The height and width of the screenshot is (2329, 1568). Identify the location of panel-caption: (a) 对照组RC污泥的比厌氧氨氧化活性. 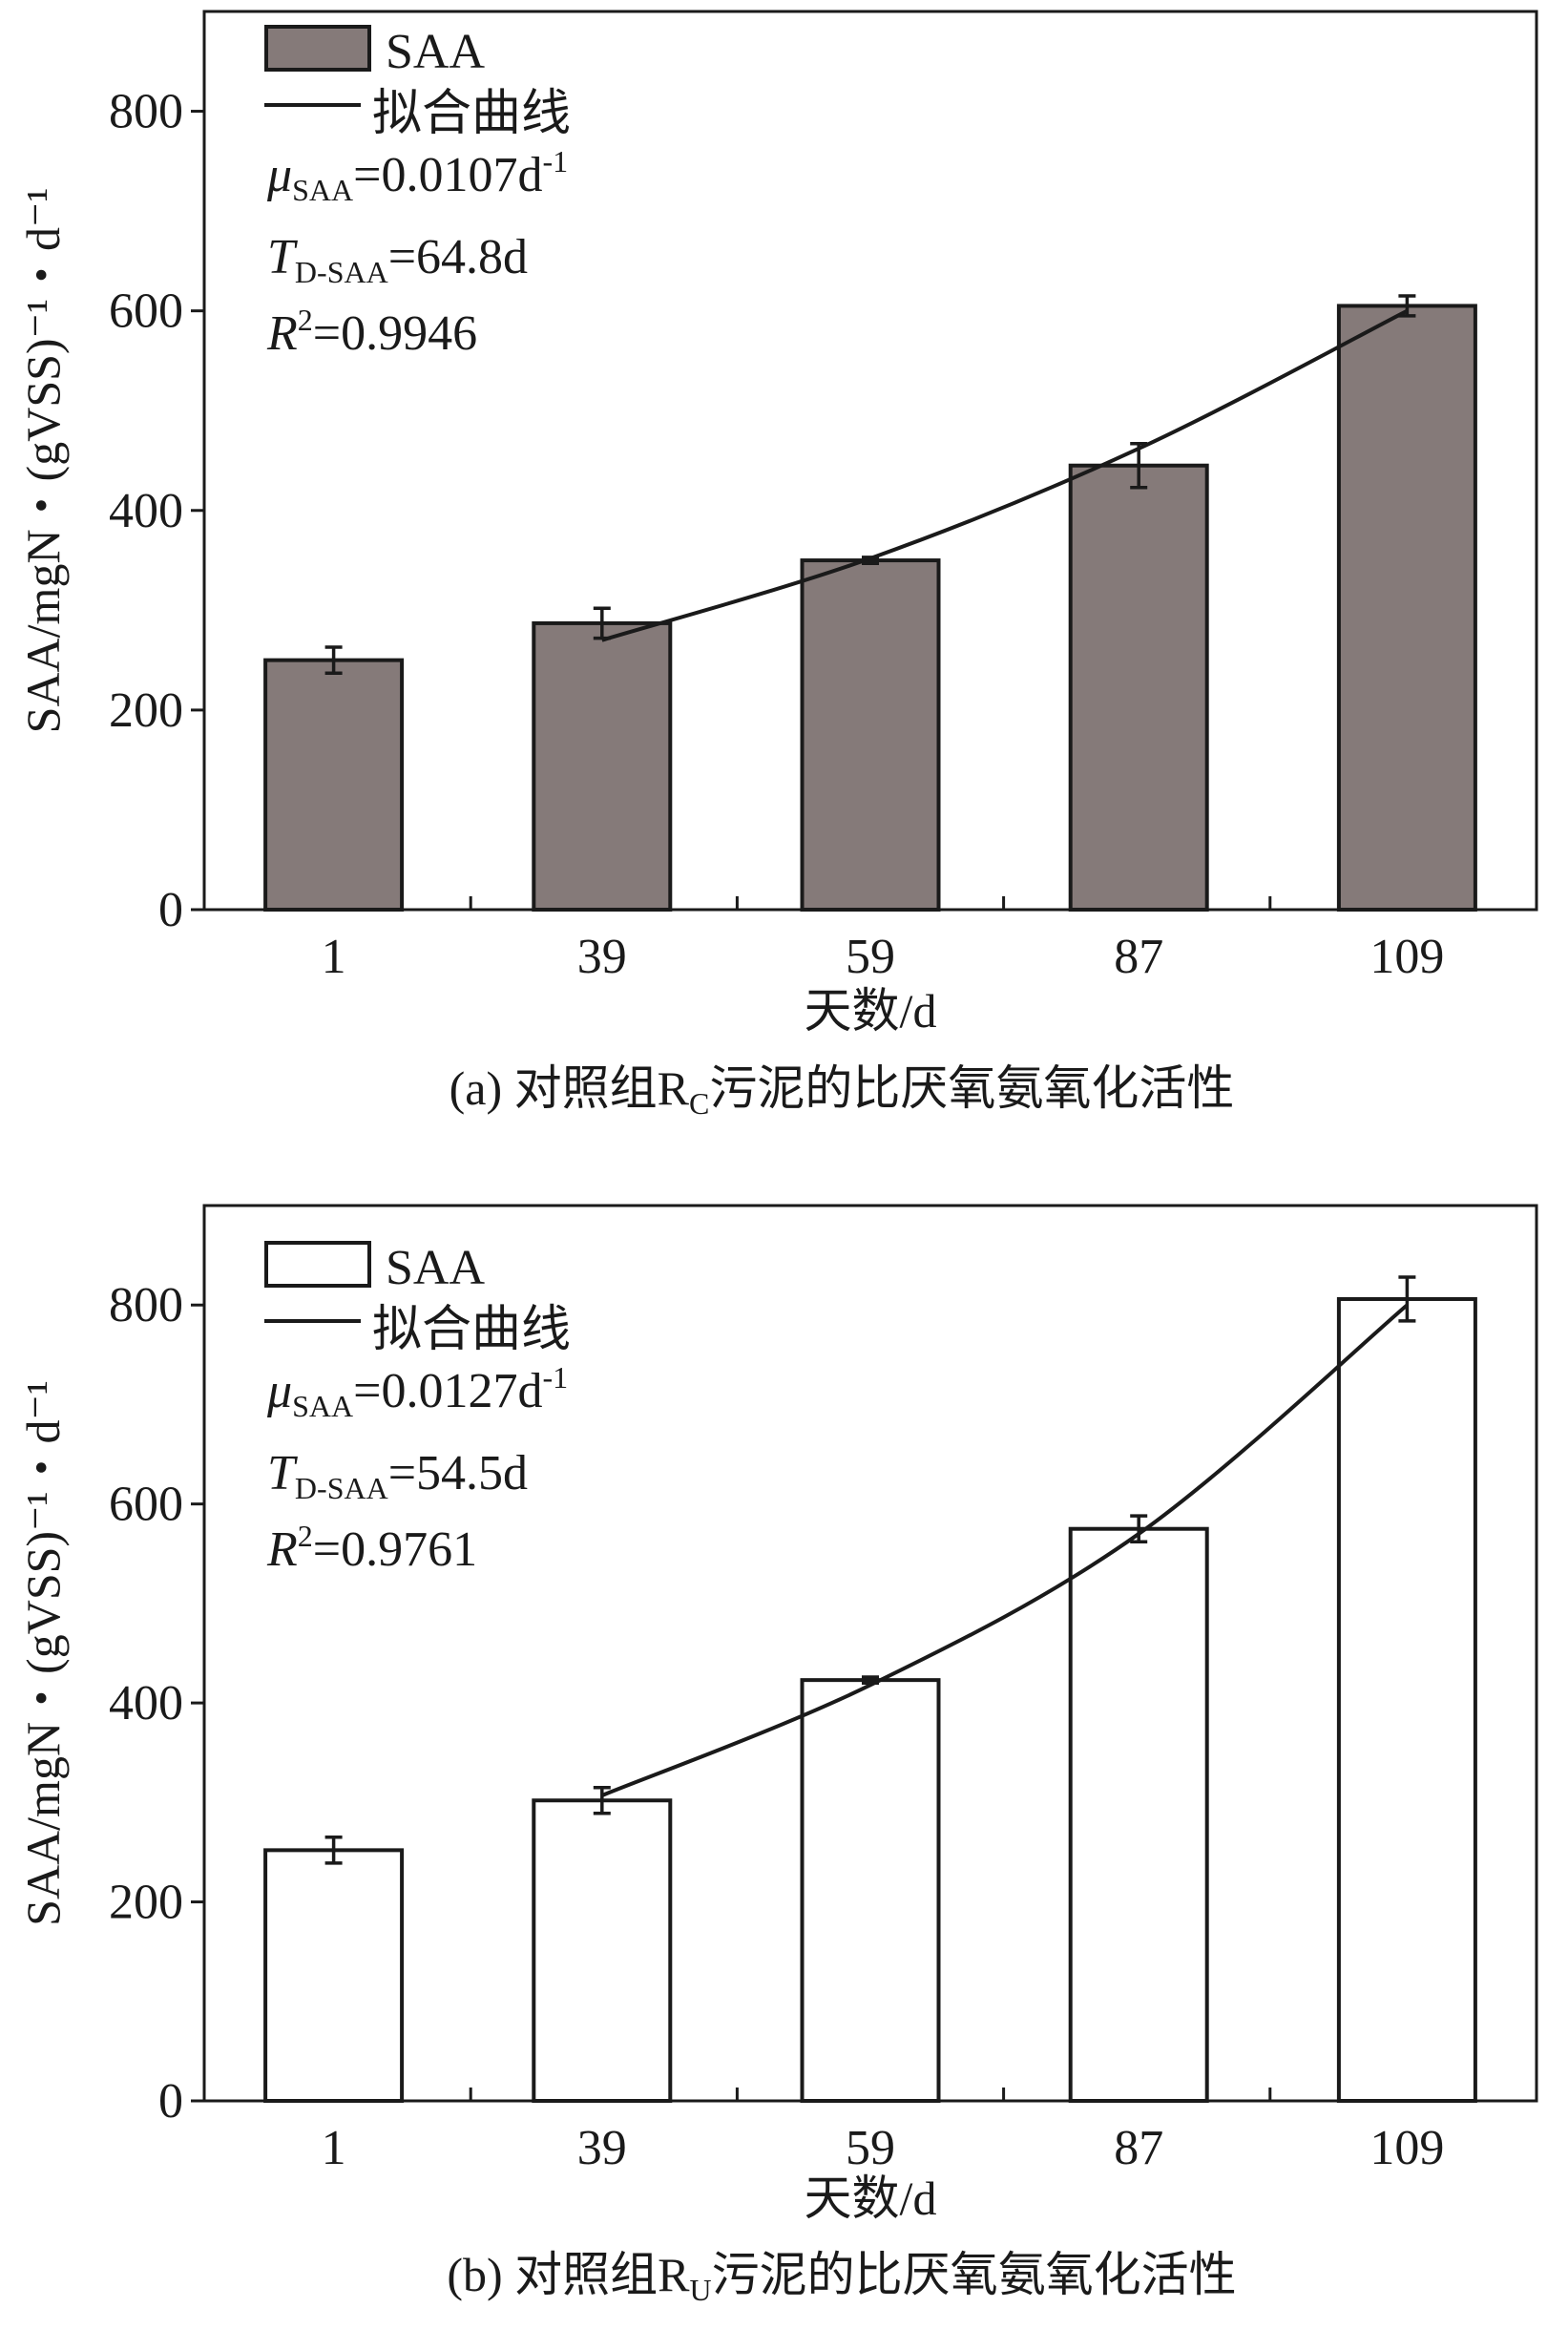
(842, 1091).